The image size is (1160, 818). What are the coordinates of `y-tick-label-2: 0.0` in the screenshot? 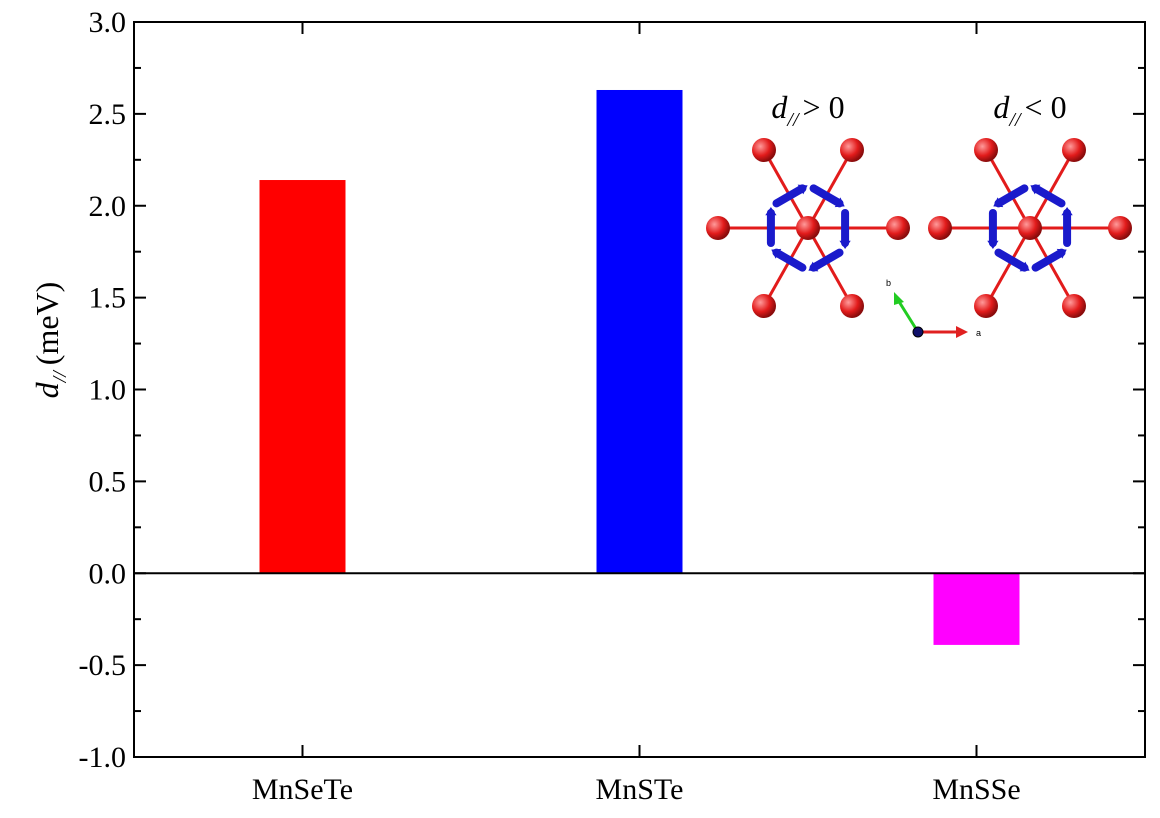 It's located at (108, 573).